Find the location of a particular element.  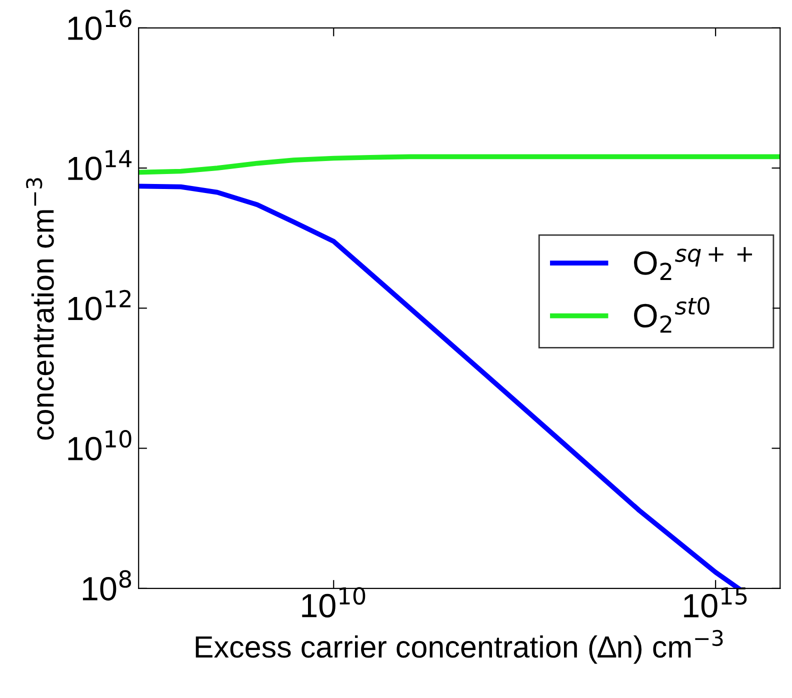

y-tick-label: 10$^{10}$ is located at coordinates (100, 445).